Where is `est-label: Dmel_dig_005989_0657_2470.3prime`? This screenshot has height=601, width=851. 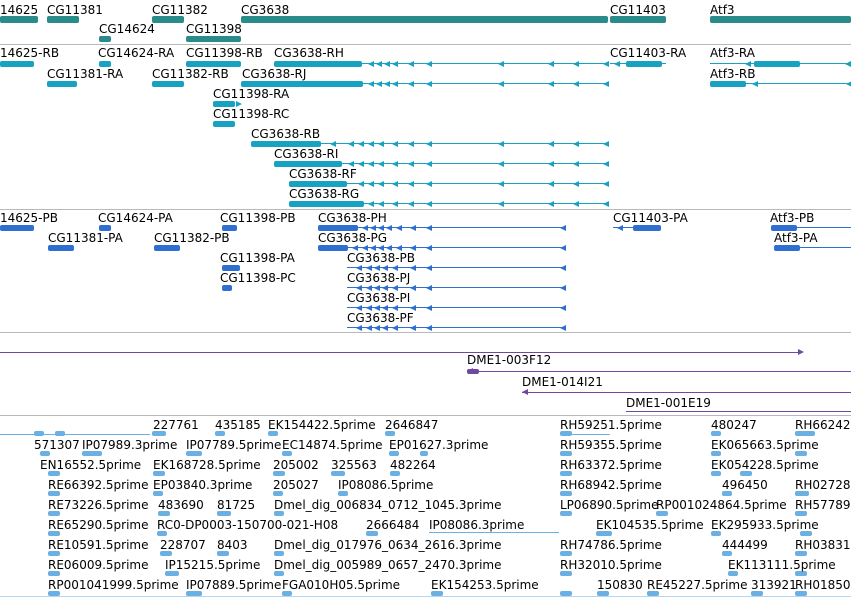 est-label: Dmel_dig_005989_0657_2470.3prime is located at coordinates (388, 565).